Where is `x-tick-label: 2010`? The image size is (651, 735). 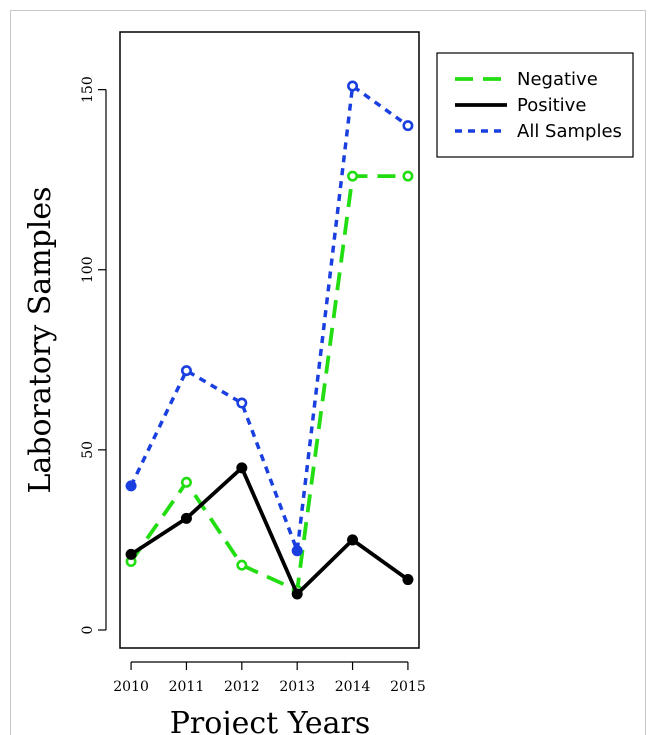
x-tick-label: 2010 is located at coordinates (131, 687).